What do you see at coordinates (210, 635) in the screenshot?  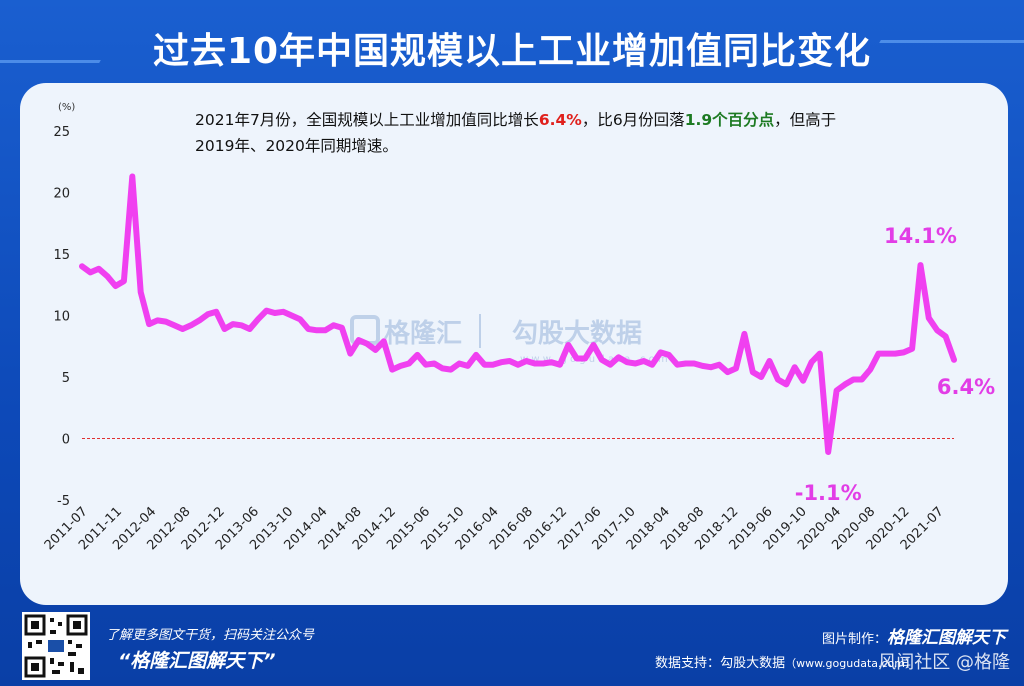 I see `footer-slogan: 了解更多图文干货，扫码关注公众号` at bounding box center [210, 635].